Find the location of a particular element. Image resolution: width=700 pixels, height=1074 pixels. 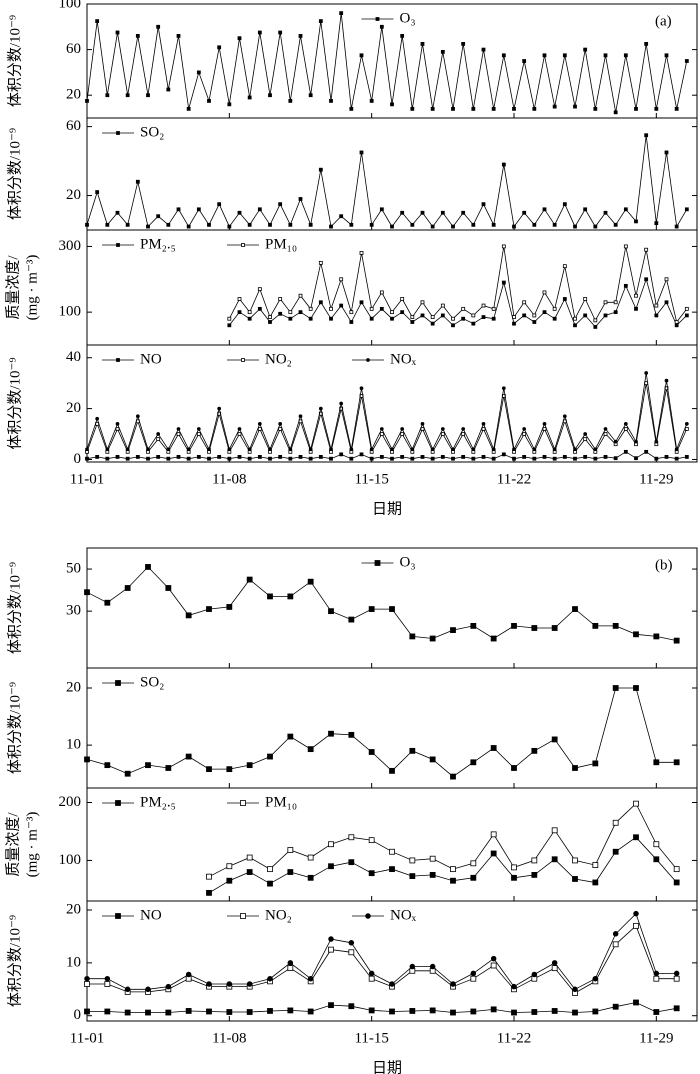

y-tick-label: 40 is located at coordinates (73, 357).